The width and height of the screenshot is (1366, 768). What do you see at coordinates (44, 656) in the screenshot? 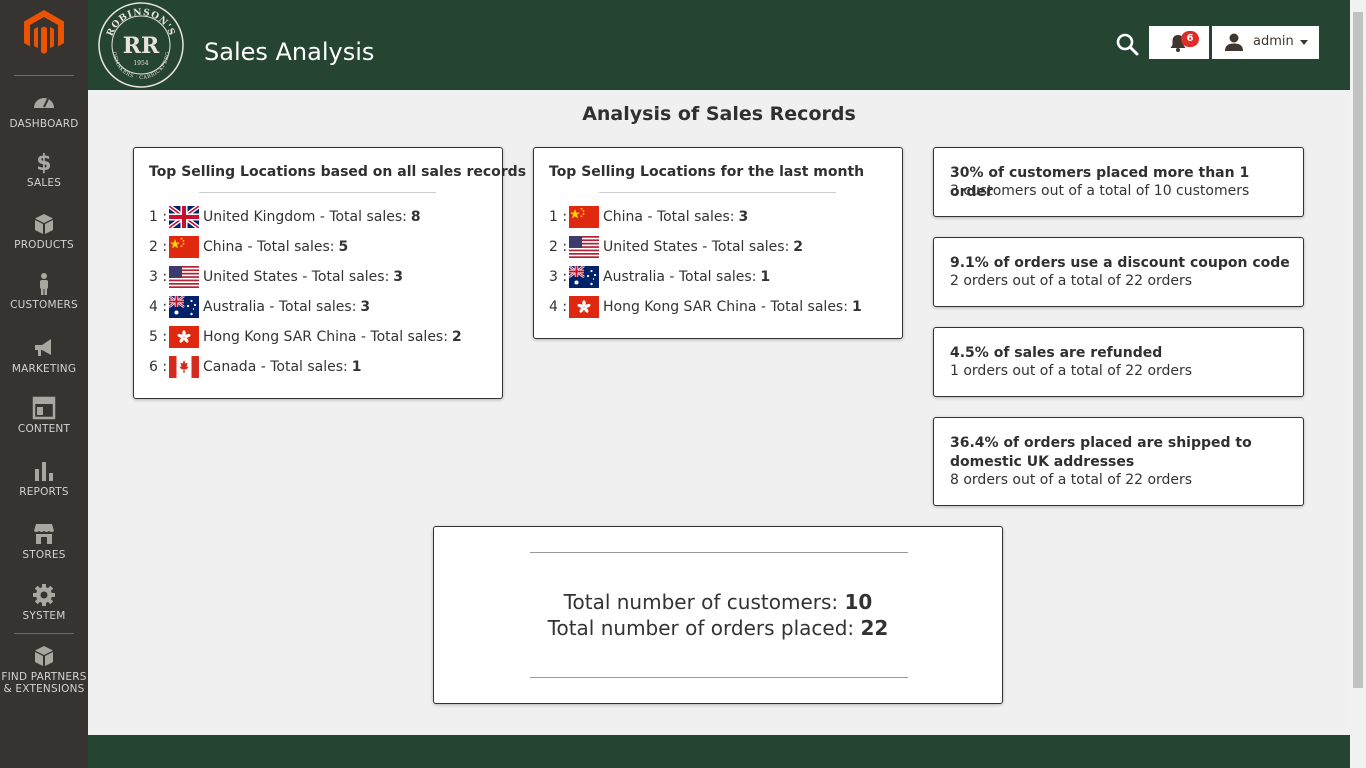
I see `extensions-icon` at bounding box center [44, 656].